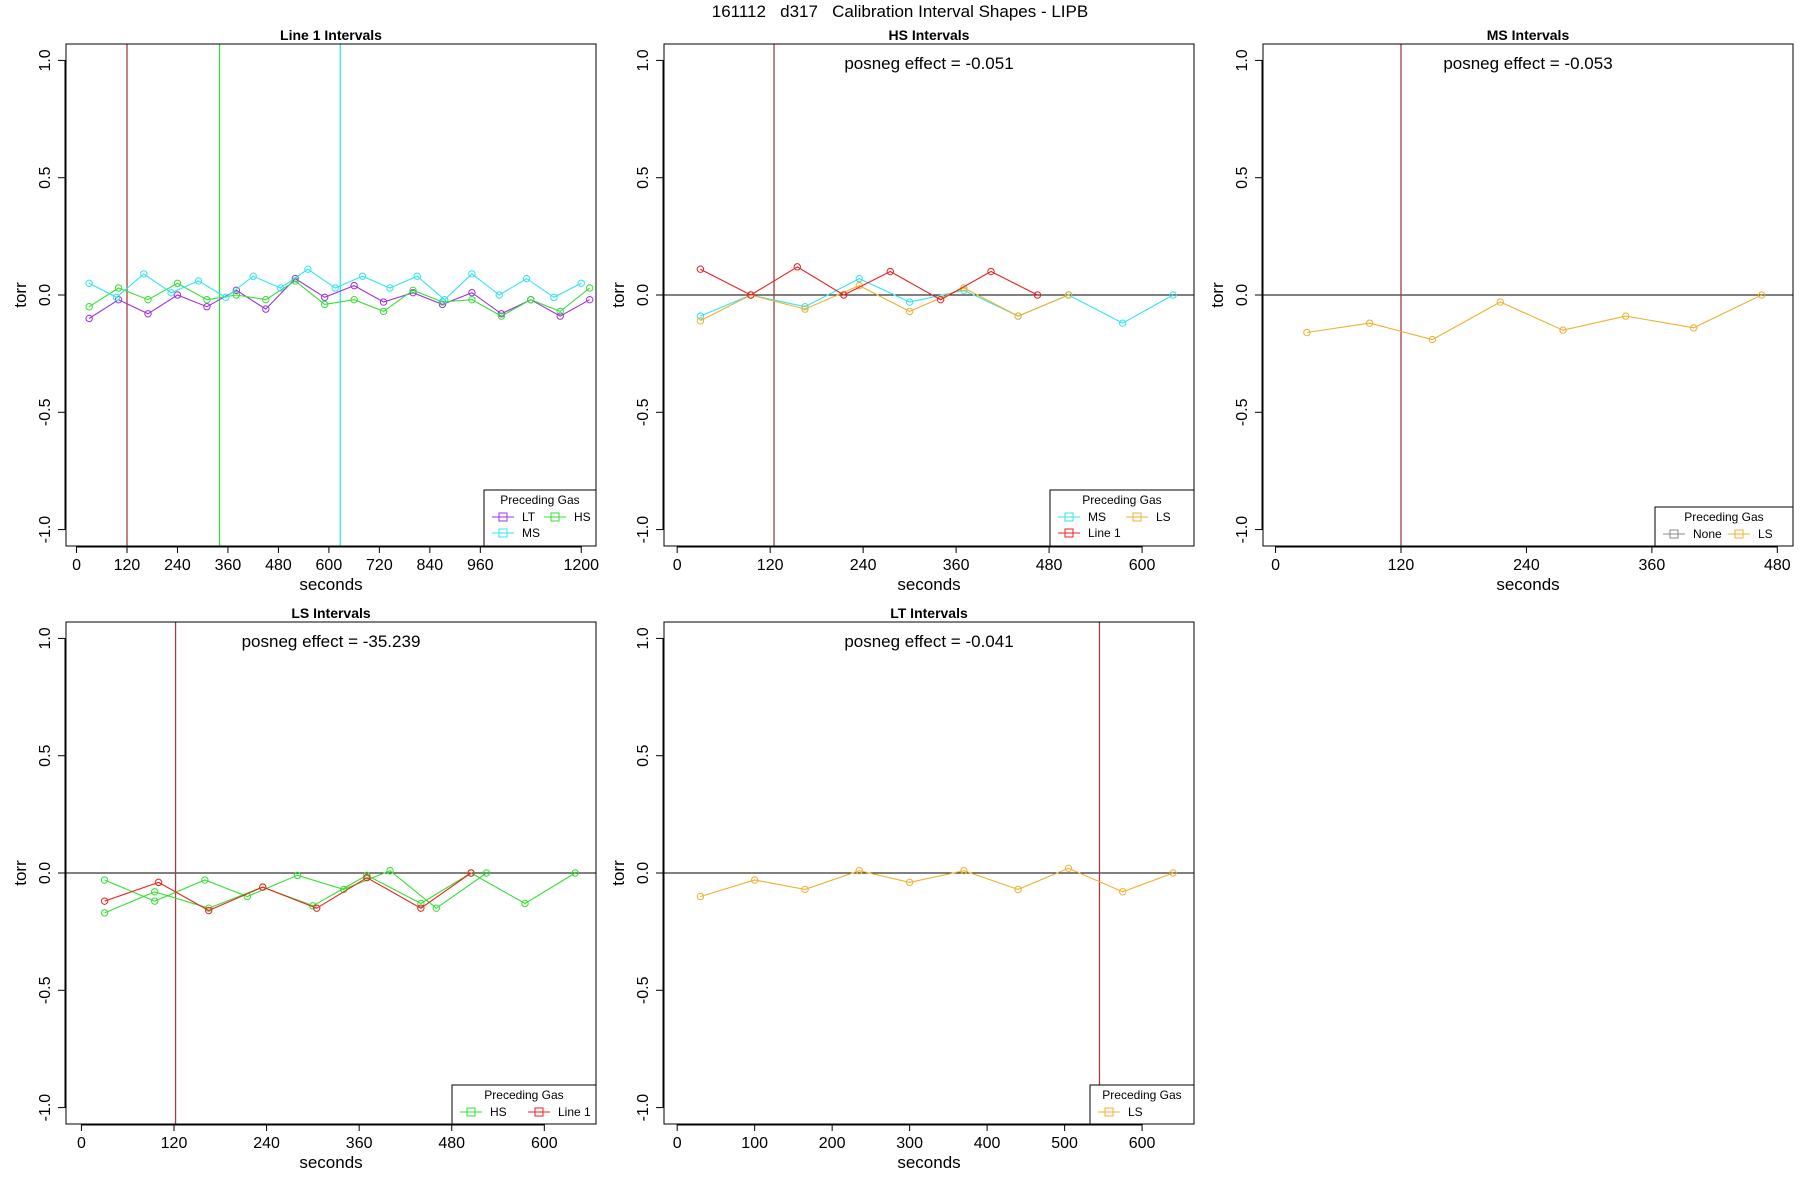 The height and width of the screenshot is (1200, 1800). I want to click on legend: Preceding Gas None LS, so click(1724, 526).